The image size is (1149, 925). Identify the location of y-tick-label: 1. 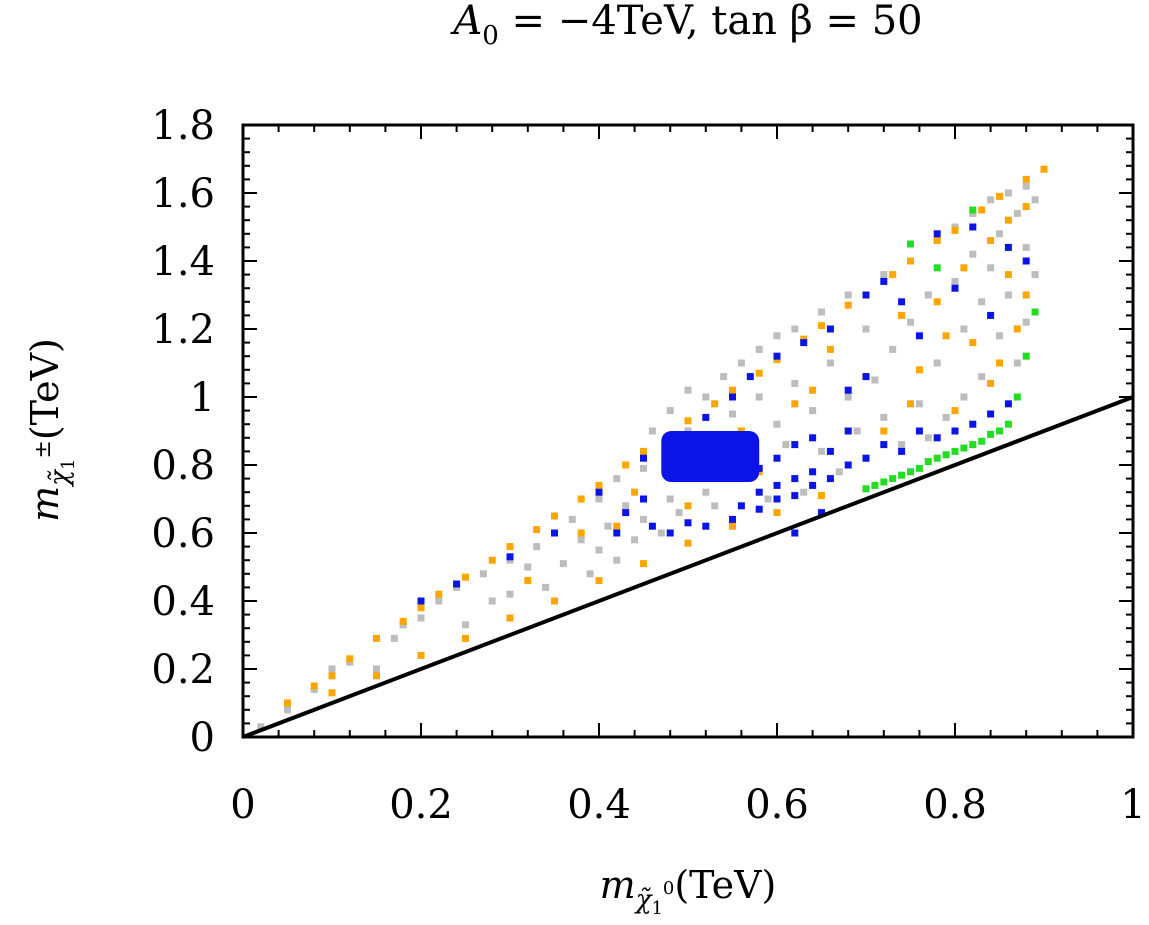
(202, 398).